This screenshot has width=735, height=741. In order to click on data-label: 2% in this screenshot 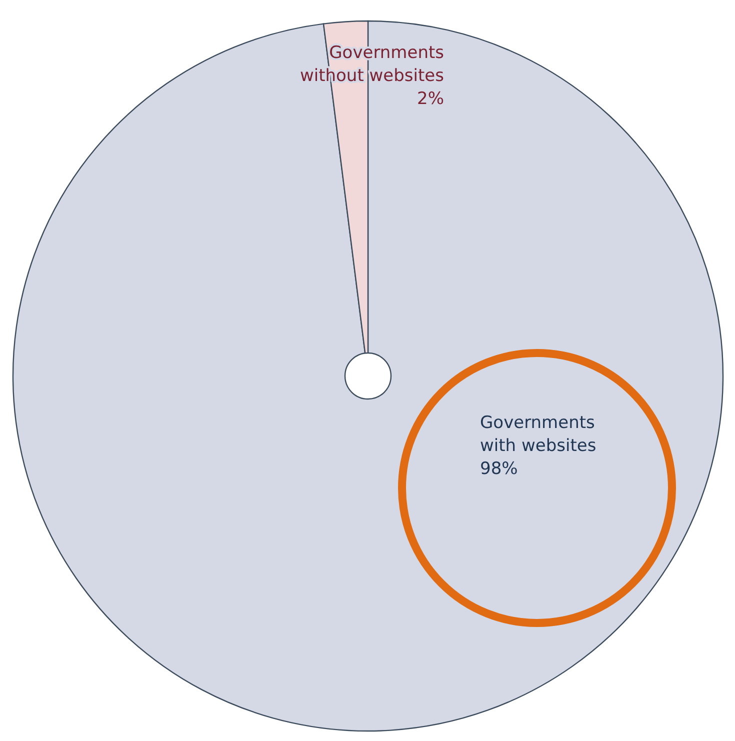, I will do `click(430, 99)`.